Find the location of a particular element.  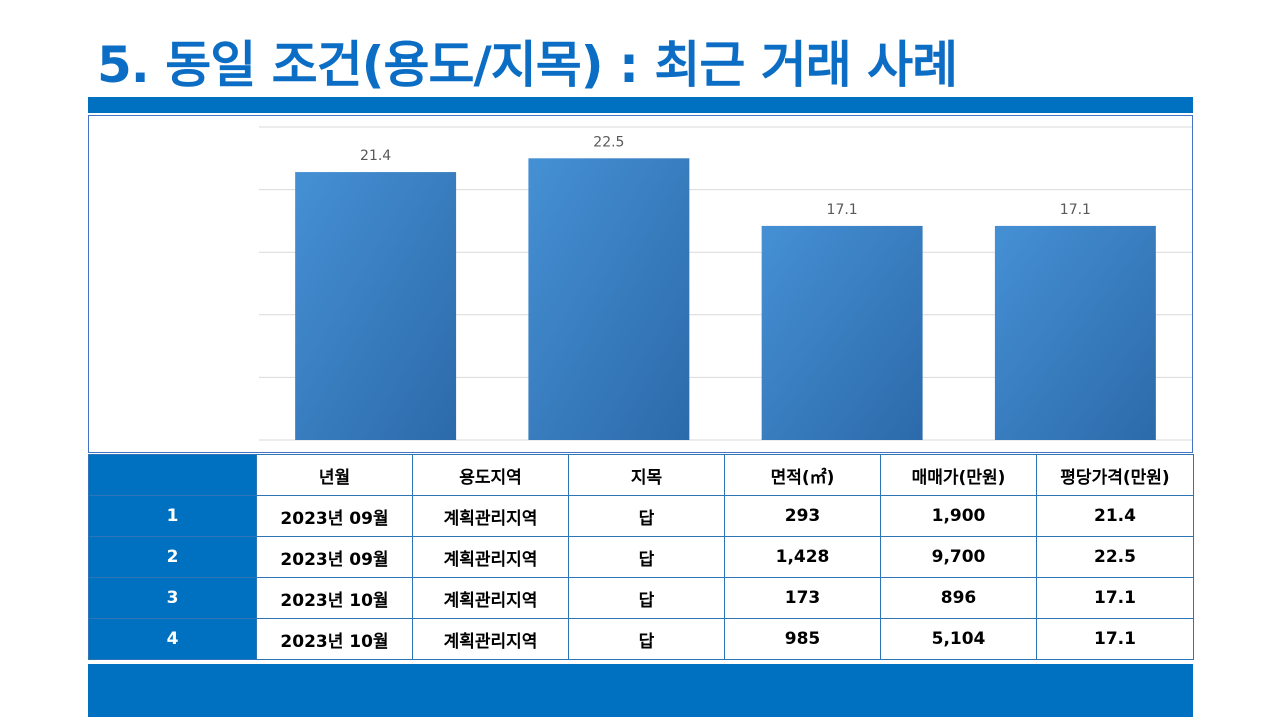

header-land-type: 지목 is located at coordinates (646, 475).